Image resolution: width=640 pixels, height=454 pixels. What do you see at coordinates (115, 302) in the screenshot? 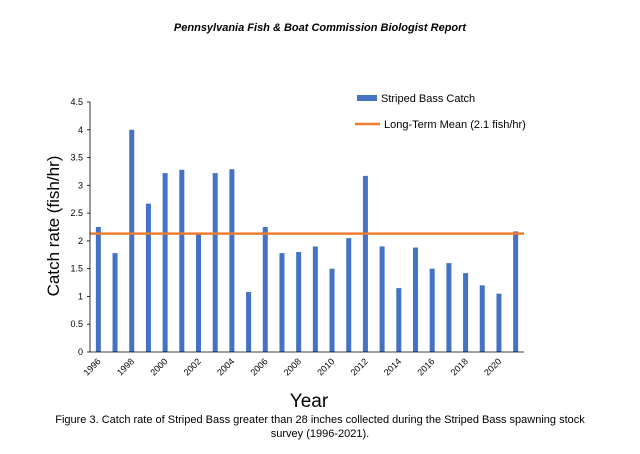
I see `bar-1997` at bounding box center [115, 302].